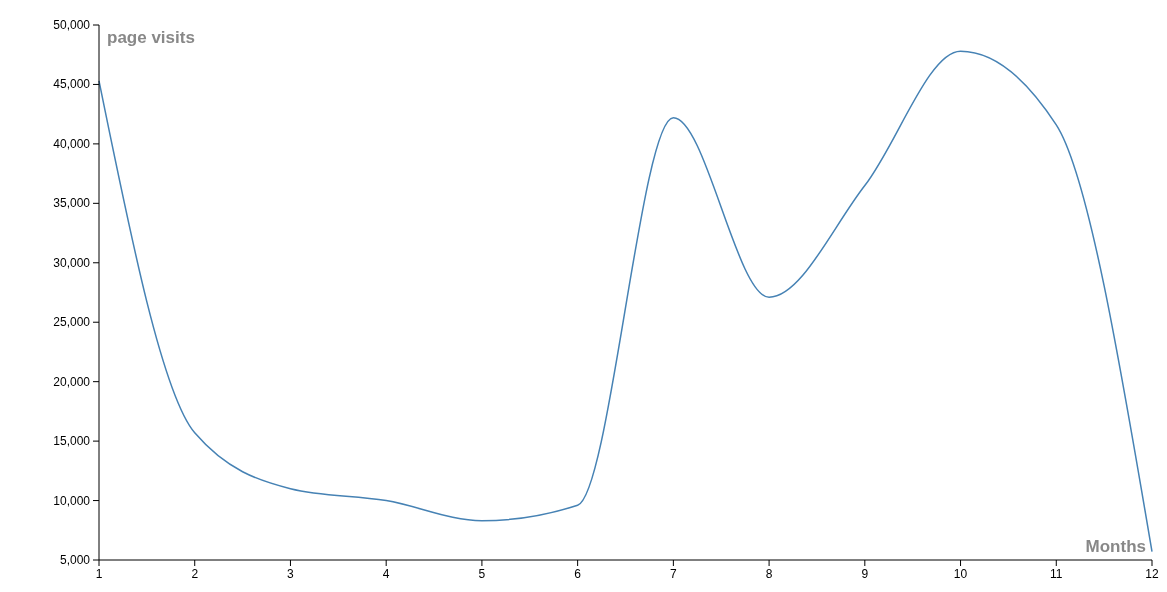  Describe the element at coordinates (72, 381) in the screenshot. I see `y-tick-label: 20,000` at that location.